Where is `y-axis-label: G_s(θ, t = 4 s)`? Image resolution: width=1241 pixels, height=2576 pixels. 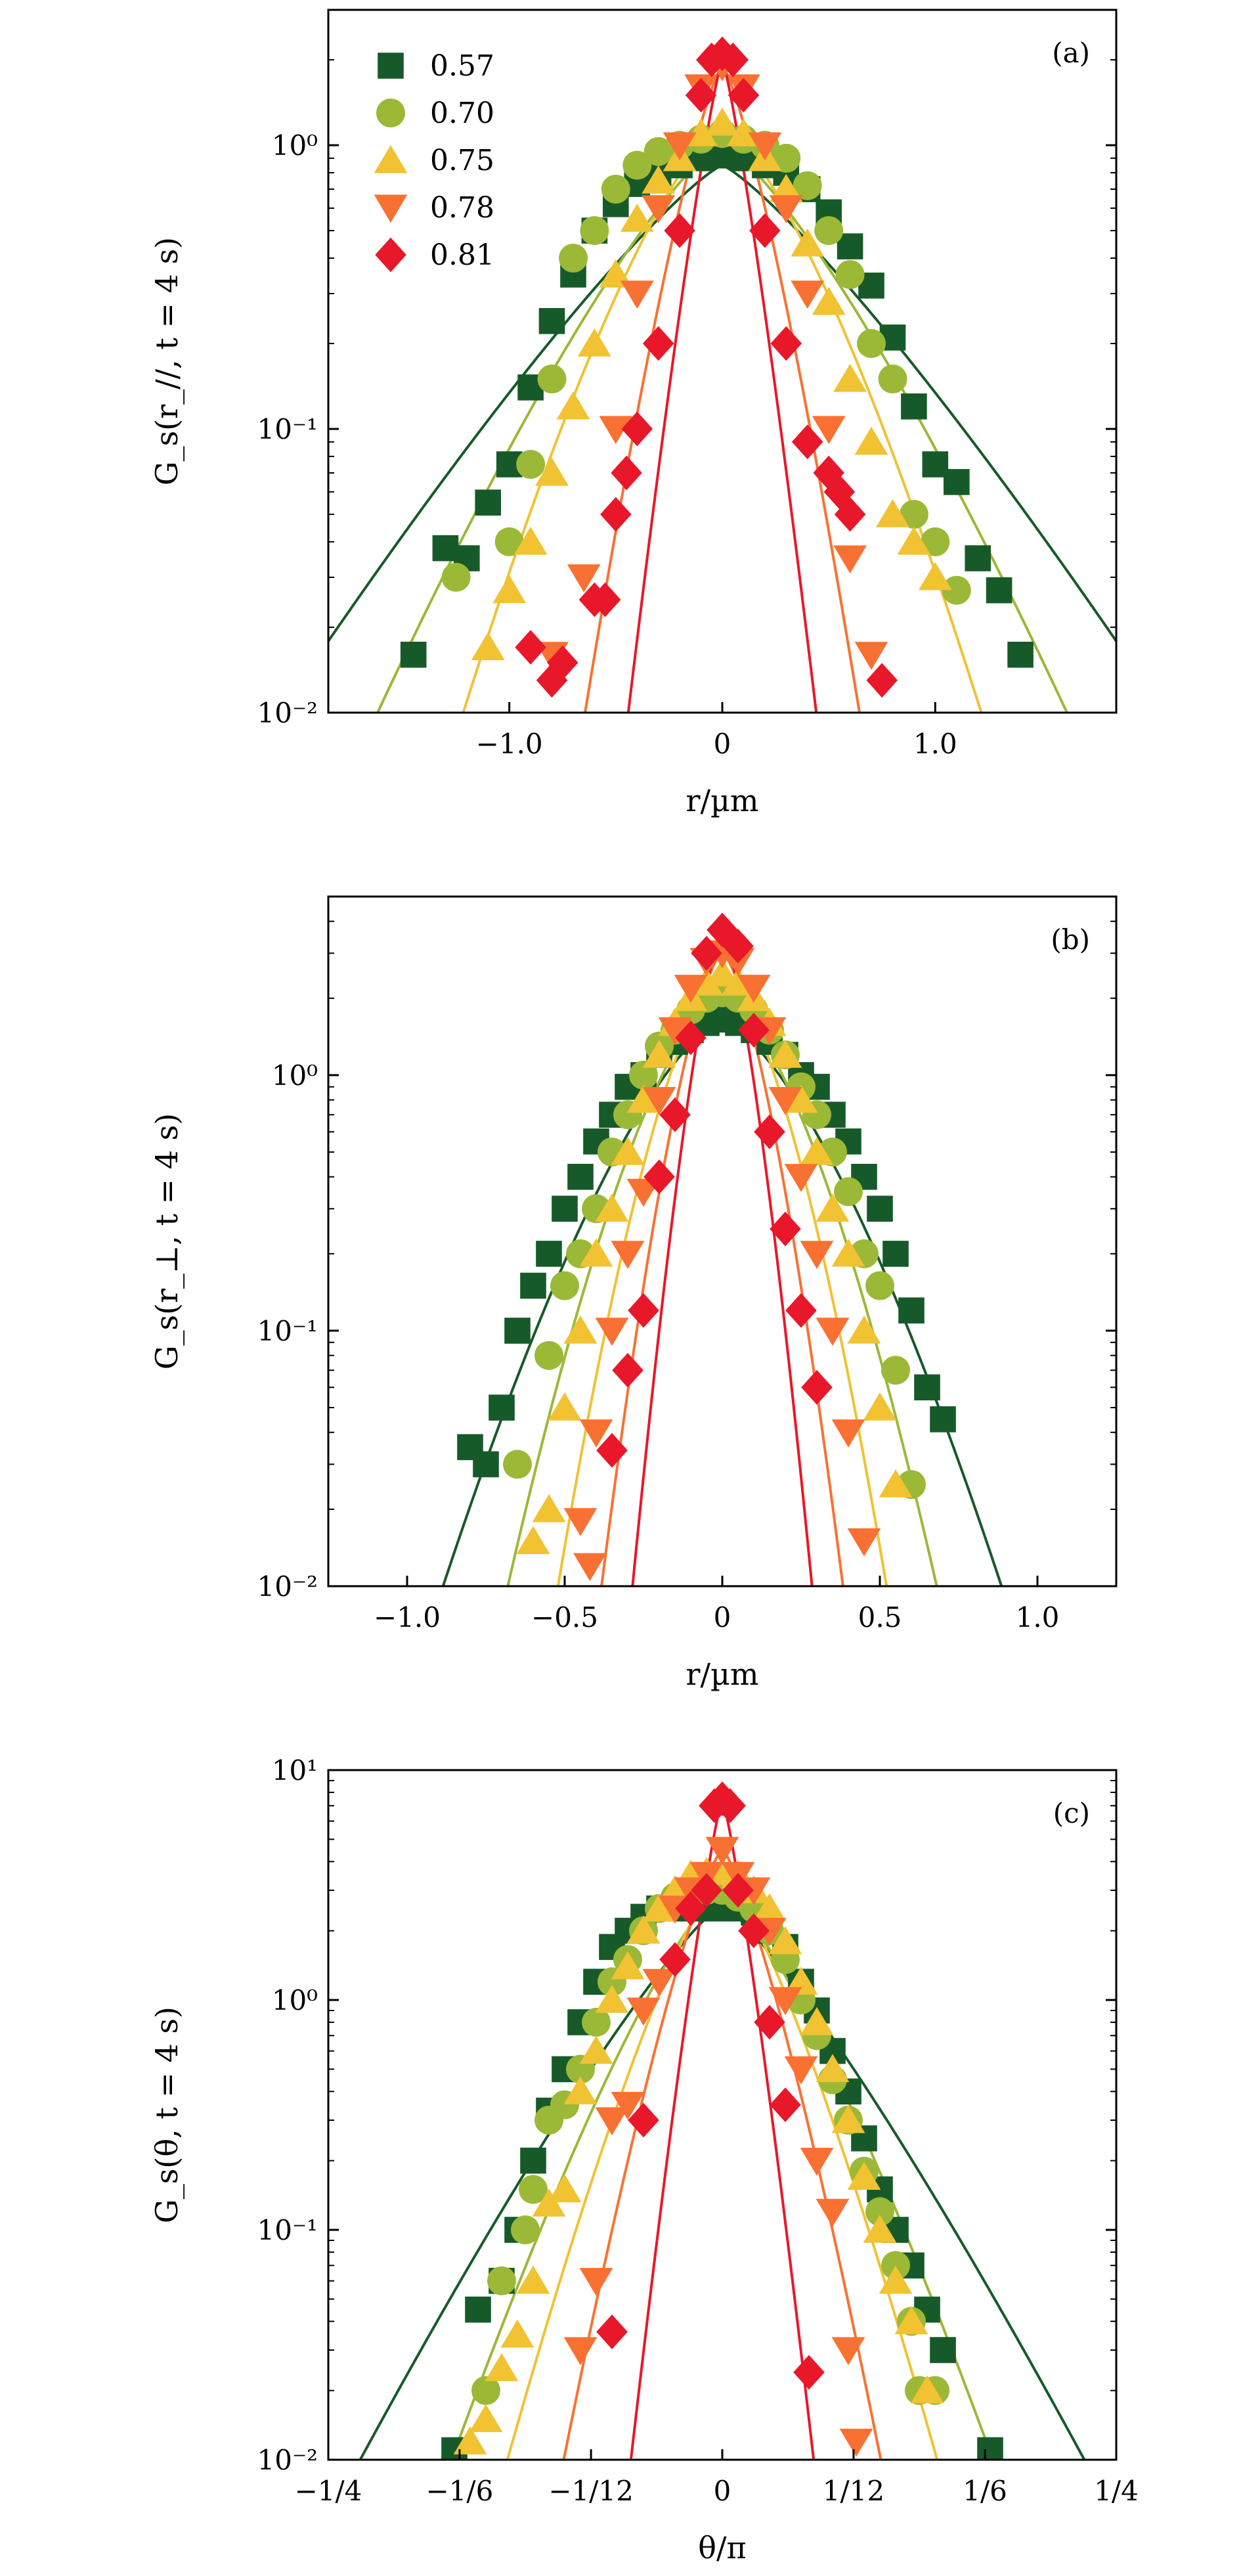 y-axis-label: G_s(θ, t = 4 s) is located at coordinates (167, 2115).